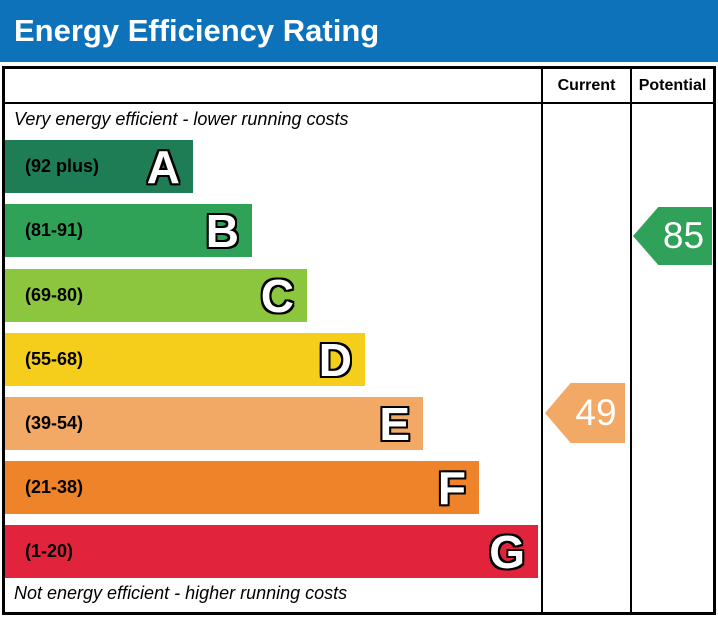 Image resolution: width=718 pixels, height=619 pixels. I want to click on band-e-letter: E, so click(394, 423).